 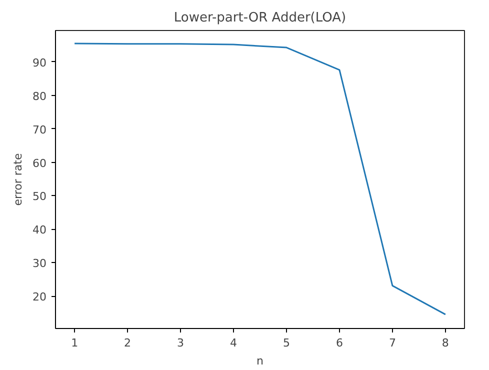 I want to click on y-tick-label: 90, so click(x=39, y=63).